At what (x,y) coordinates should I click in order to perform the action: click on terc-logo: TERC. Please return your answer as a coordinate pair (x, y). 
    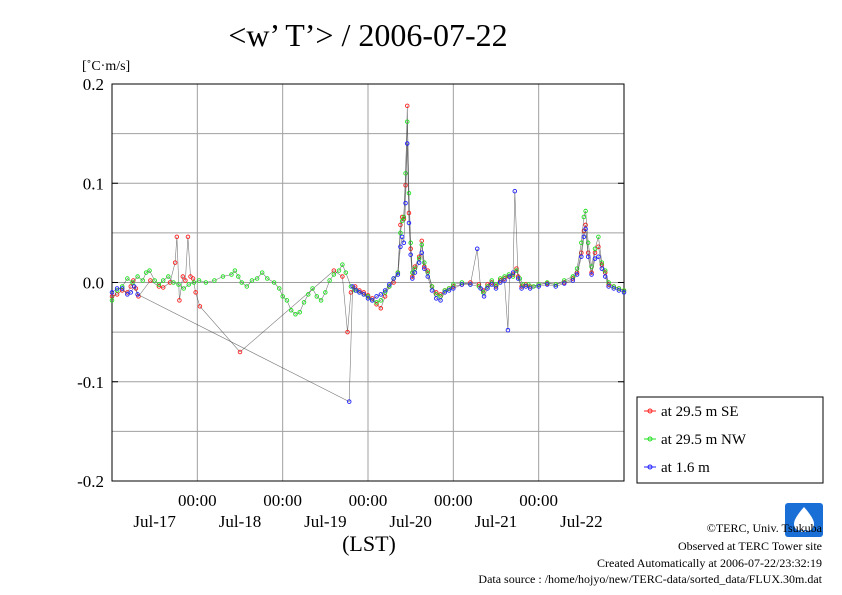
    Looking at the image, I should click on (804, 520).